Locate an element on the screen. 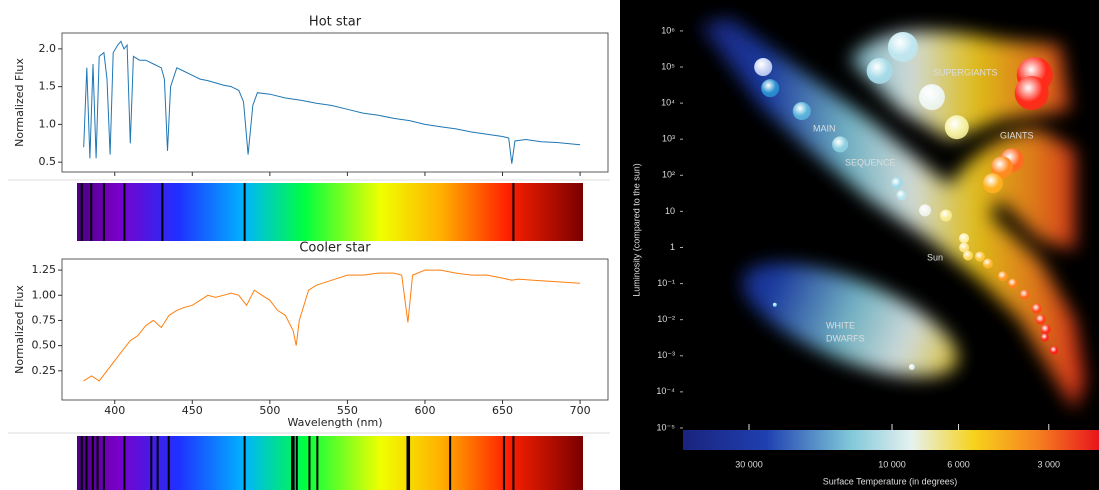 Image resolution: width=1099 pixels, height=490 pixels. y-tick-label: 10⁵ is located at coordinates (668, 66).